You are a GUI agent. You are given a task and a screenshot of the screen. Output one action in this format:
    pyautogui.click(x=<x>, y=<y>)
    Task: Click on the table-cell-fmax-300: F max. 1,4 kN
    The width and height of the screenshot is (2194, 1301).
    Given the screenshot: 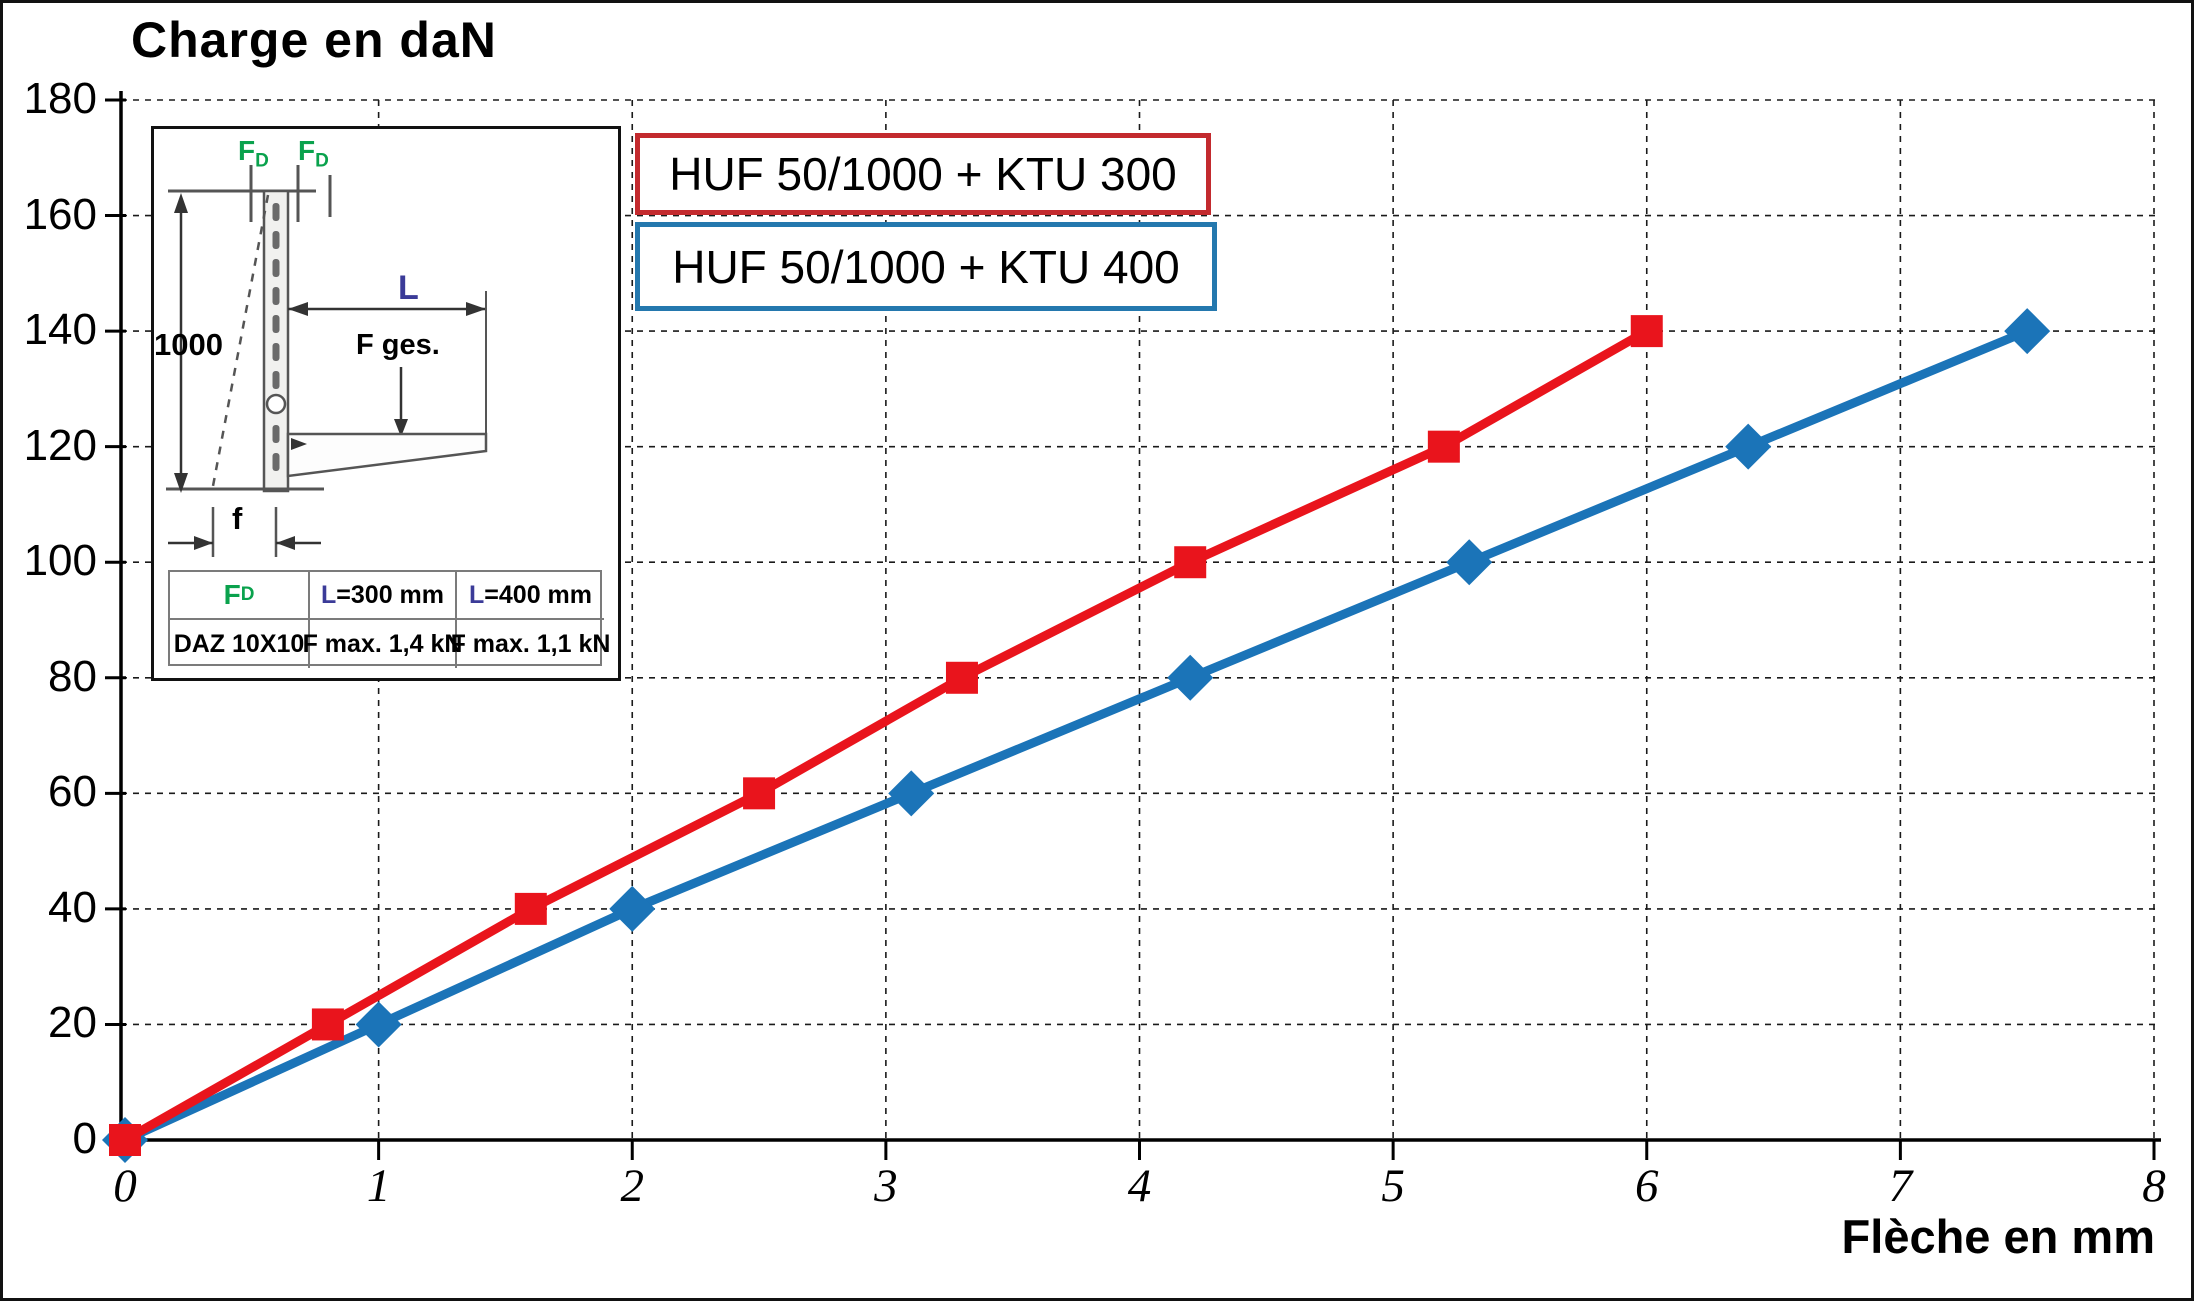 What is the action you would take?
    pyautogui.click(x=382, y=644)
    